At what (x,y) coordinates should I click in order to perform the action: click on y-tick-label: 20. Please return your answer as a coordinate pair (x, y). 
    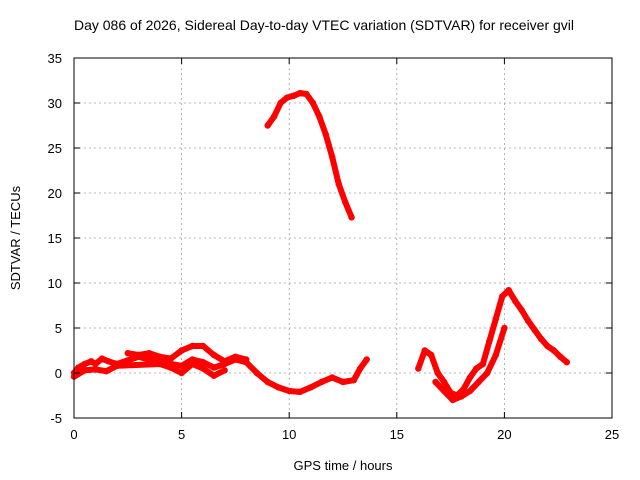
    Looking at the image, I should click on (55, 193).